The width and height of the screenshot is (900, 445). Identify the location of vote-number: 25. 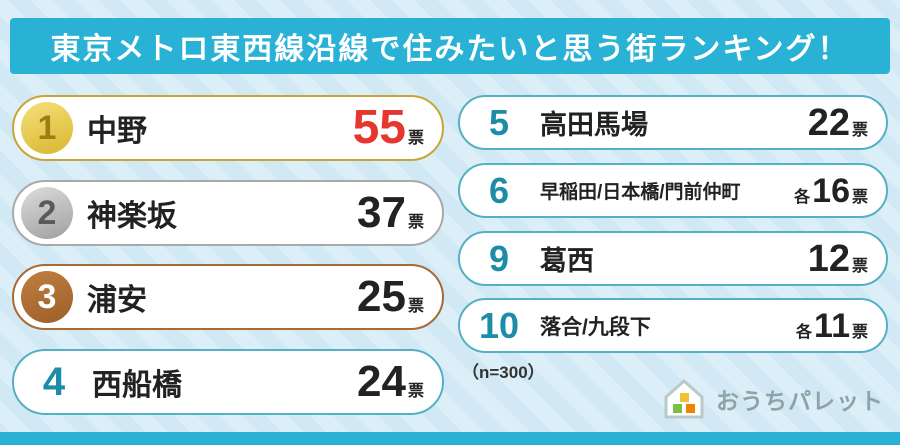
(381, 296).